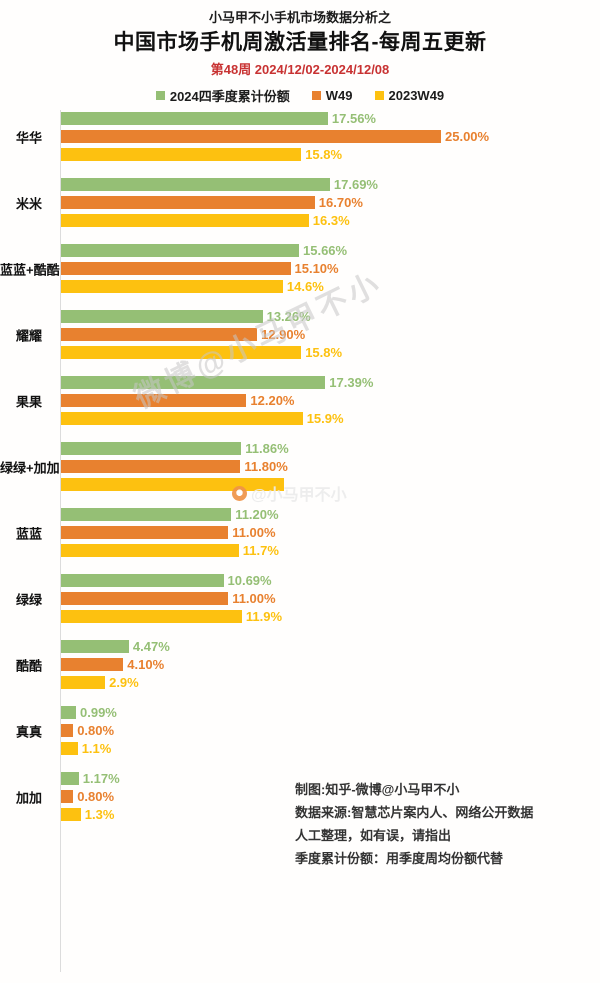 This screenshot has height=983, width=600. I want to click on bar-value-label: 25.00%, so click(467, 136).